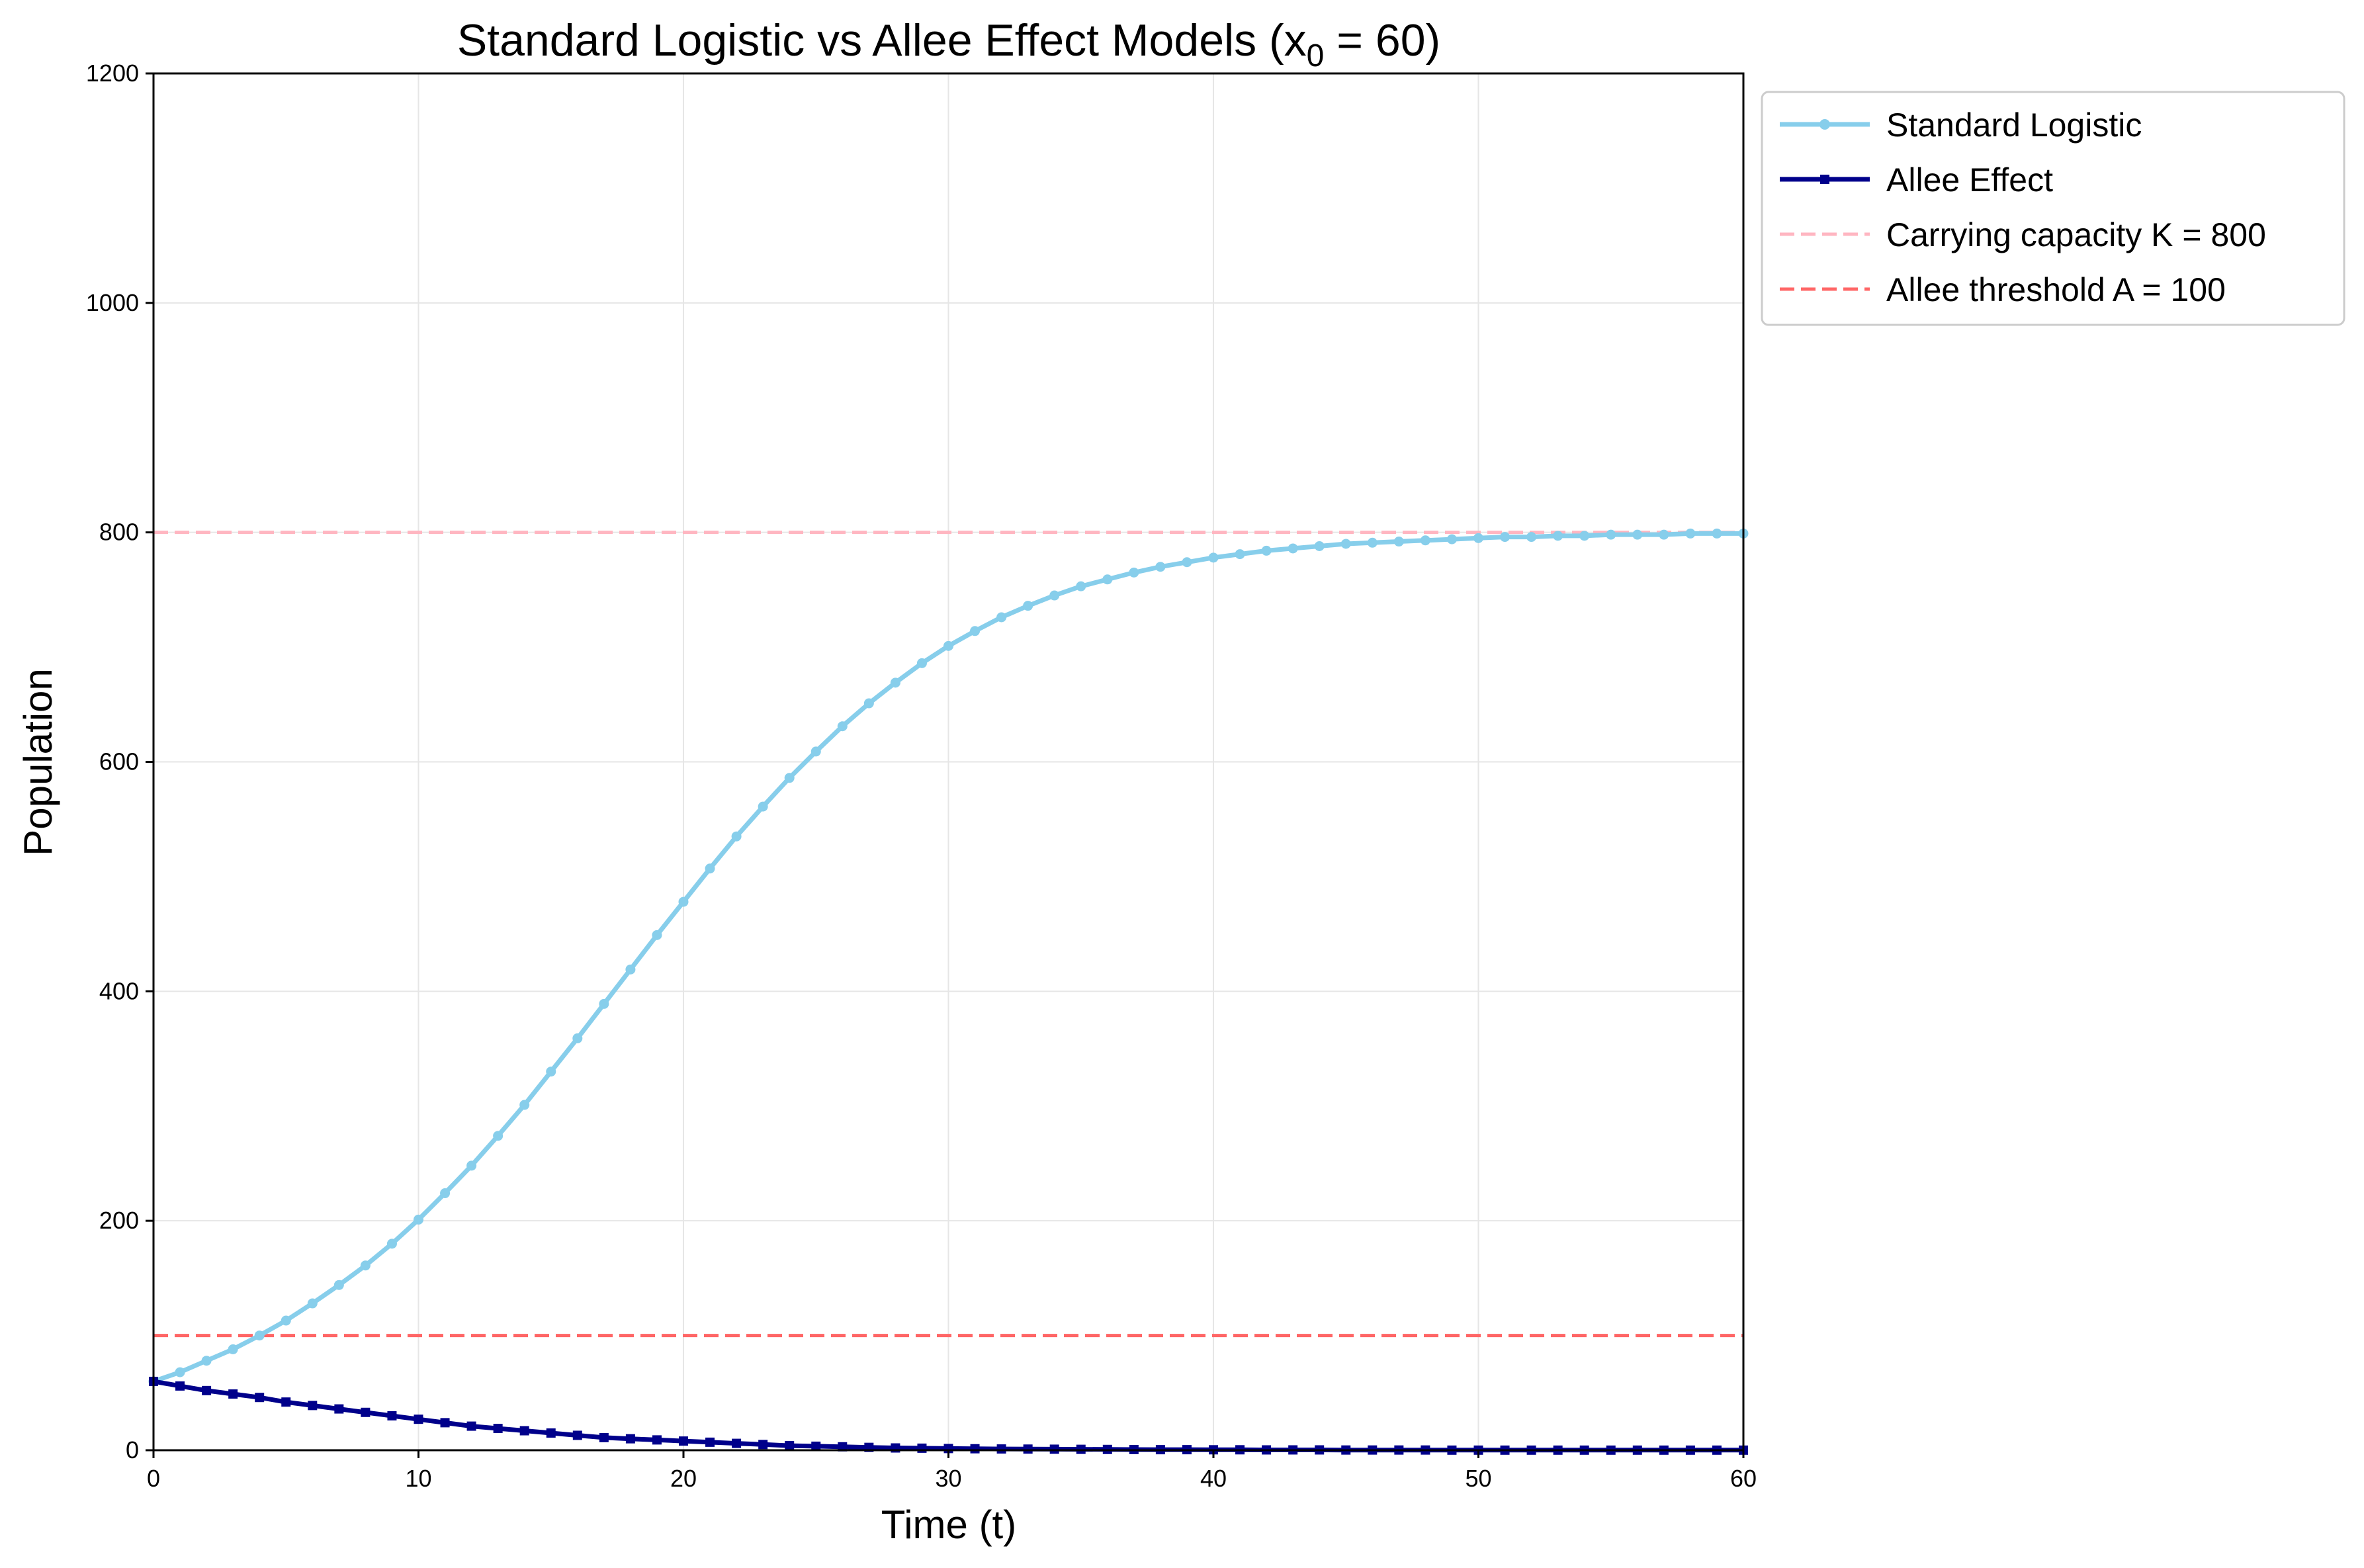 This screenshot has width=2364, height=1568. I want to click on legend-label: Allee Effect, so click(1970, 180).